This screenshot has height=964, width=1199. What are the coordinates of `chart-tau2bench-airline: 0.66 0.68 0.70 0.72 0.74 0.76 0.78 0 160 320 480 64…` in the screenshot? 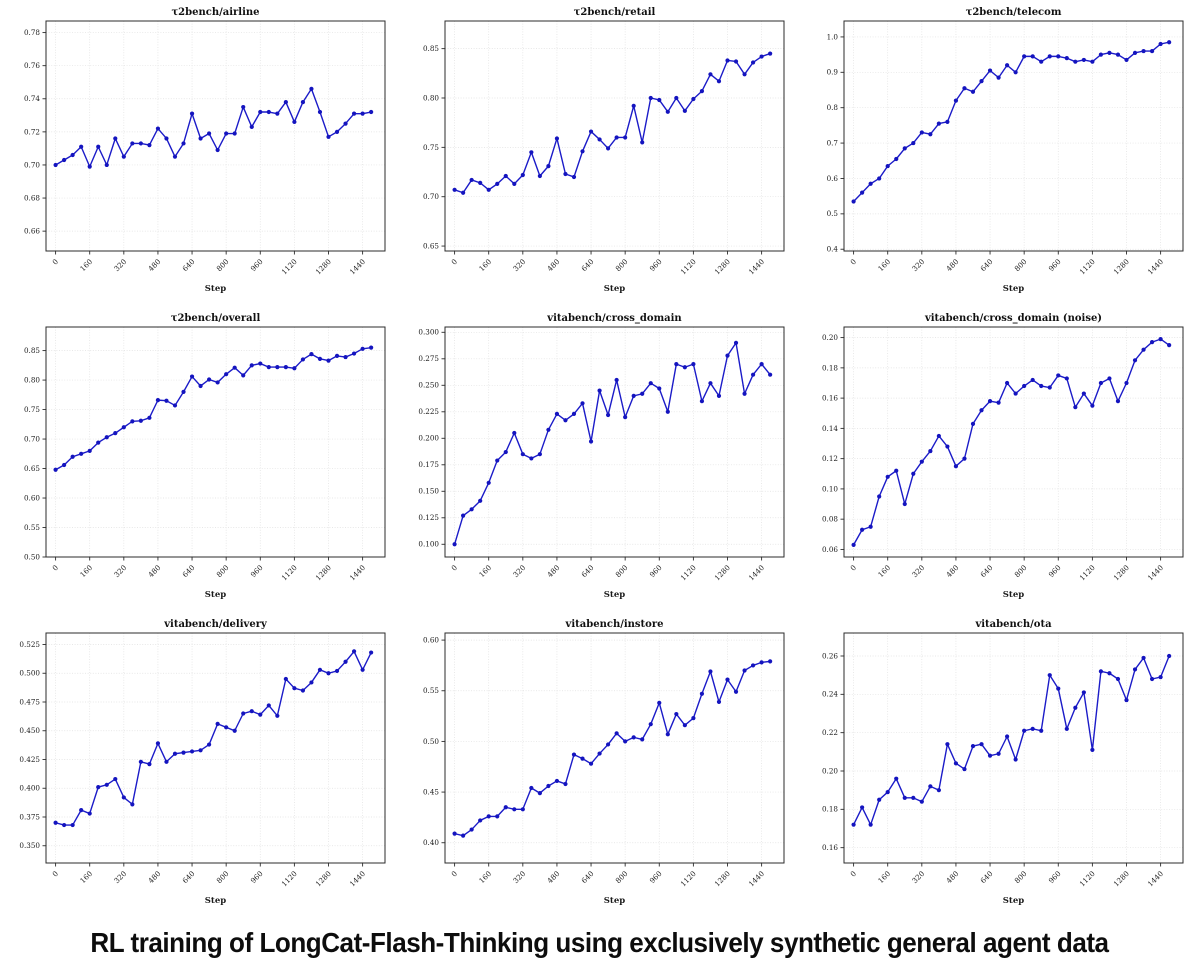 It's located at (199, 158).